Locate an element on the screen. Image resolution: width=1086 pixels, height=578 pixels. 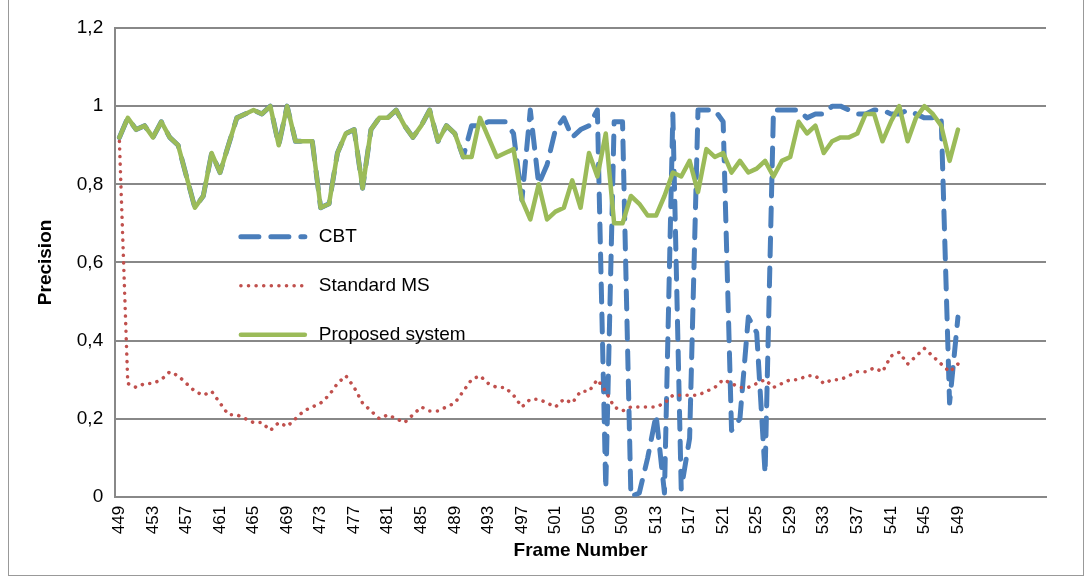
x-tick-label: 521 is located at coordinates (722, 520).